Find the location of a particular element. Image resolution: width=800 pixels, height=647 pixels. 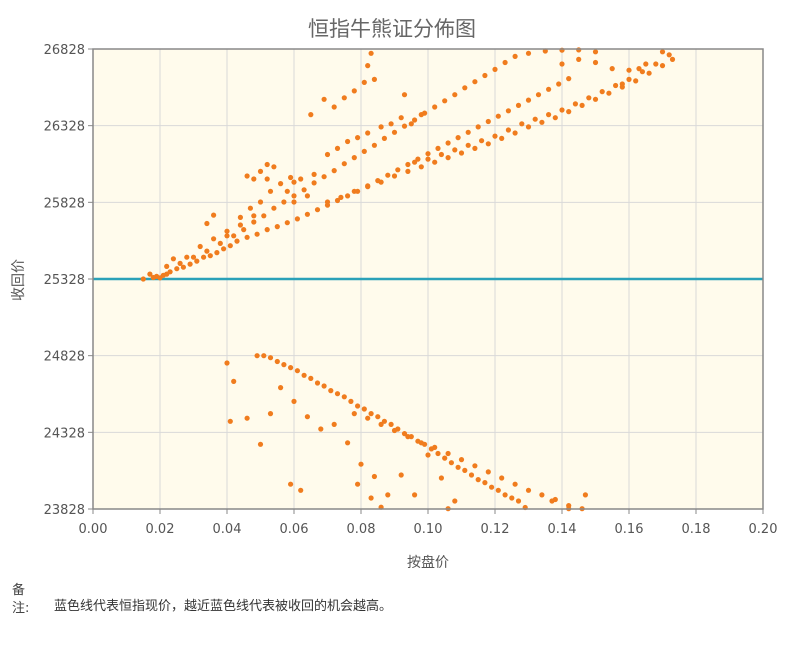

x-tick-label: 0.00 is located at coordinates (93, 529).